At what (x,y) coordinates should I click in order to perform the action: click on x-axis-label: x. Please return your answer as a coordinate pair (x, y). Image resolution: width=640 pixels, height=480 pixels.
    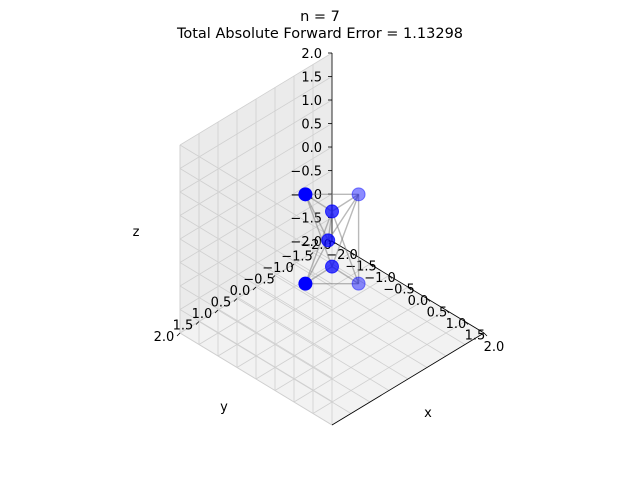
    Looking at the image, I should click on (428, 413).